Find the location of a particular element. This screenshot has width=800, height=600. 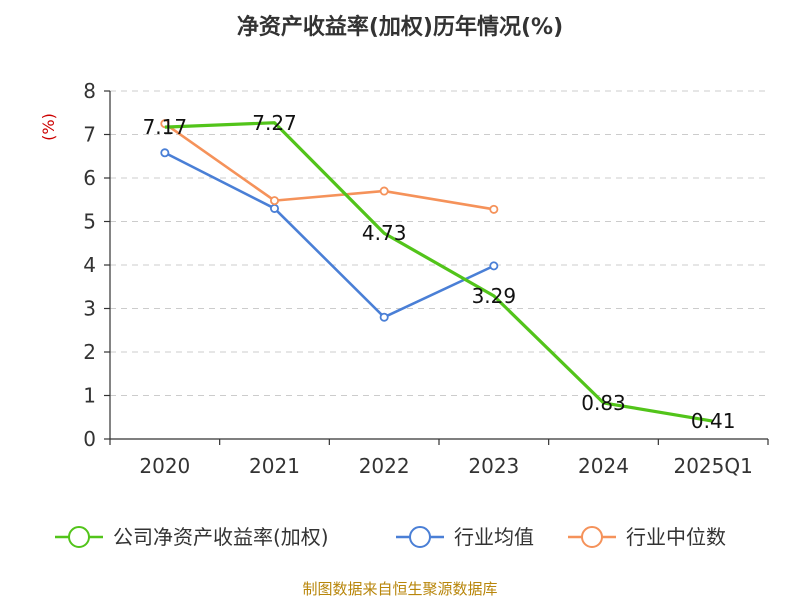

legend-label: 行业均值 is located at coordinates (494, 537).